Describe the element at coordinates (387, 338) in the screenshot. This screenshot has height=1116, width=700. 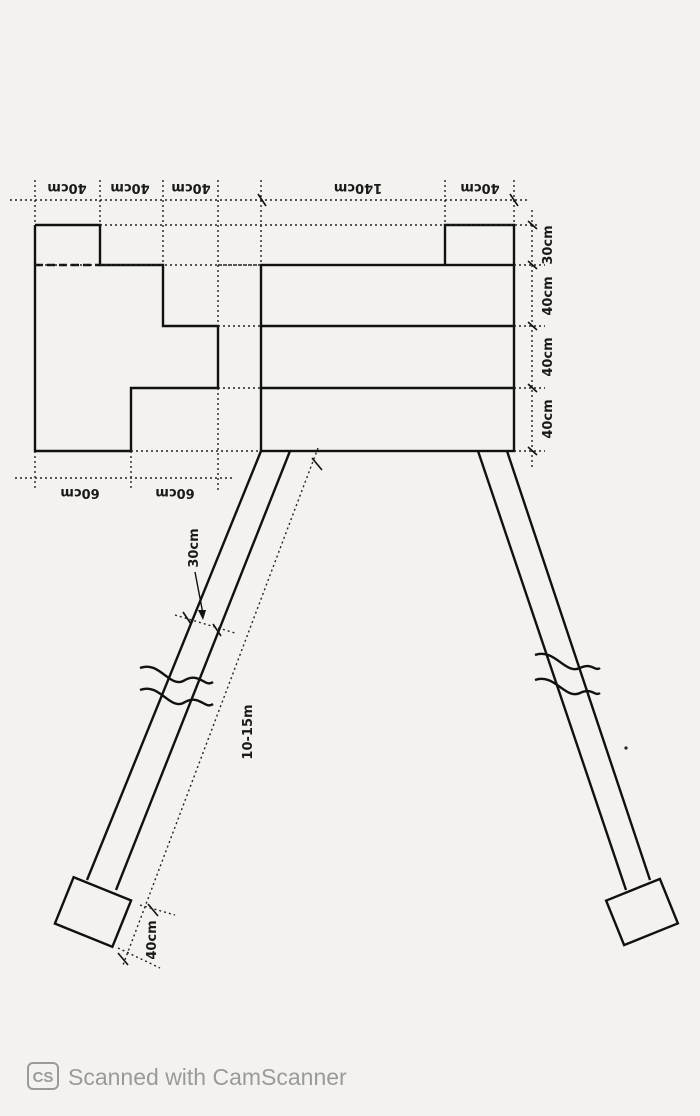
I see `right-layered-block` at that location.